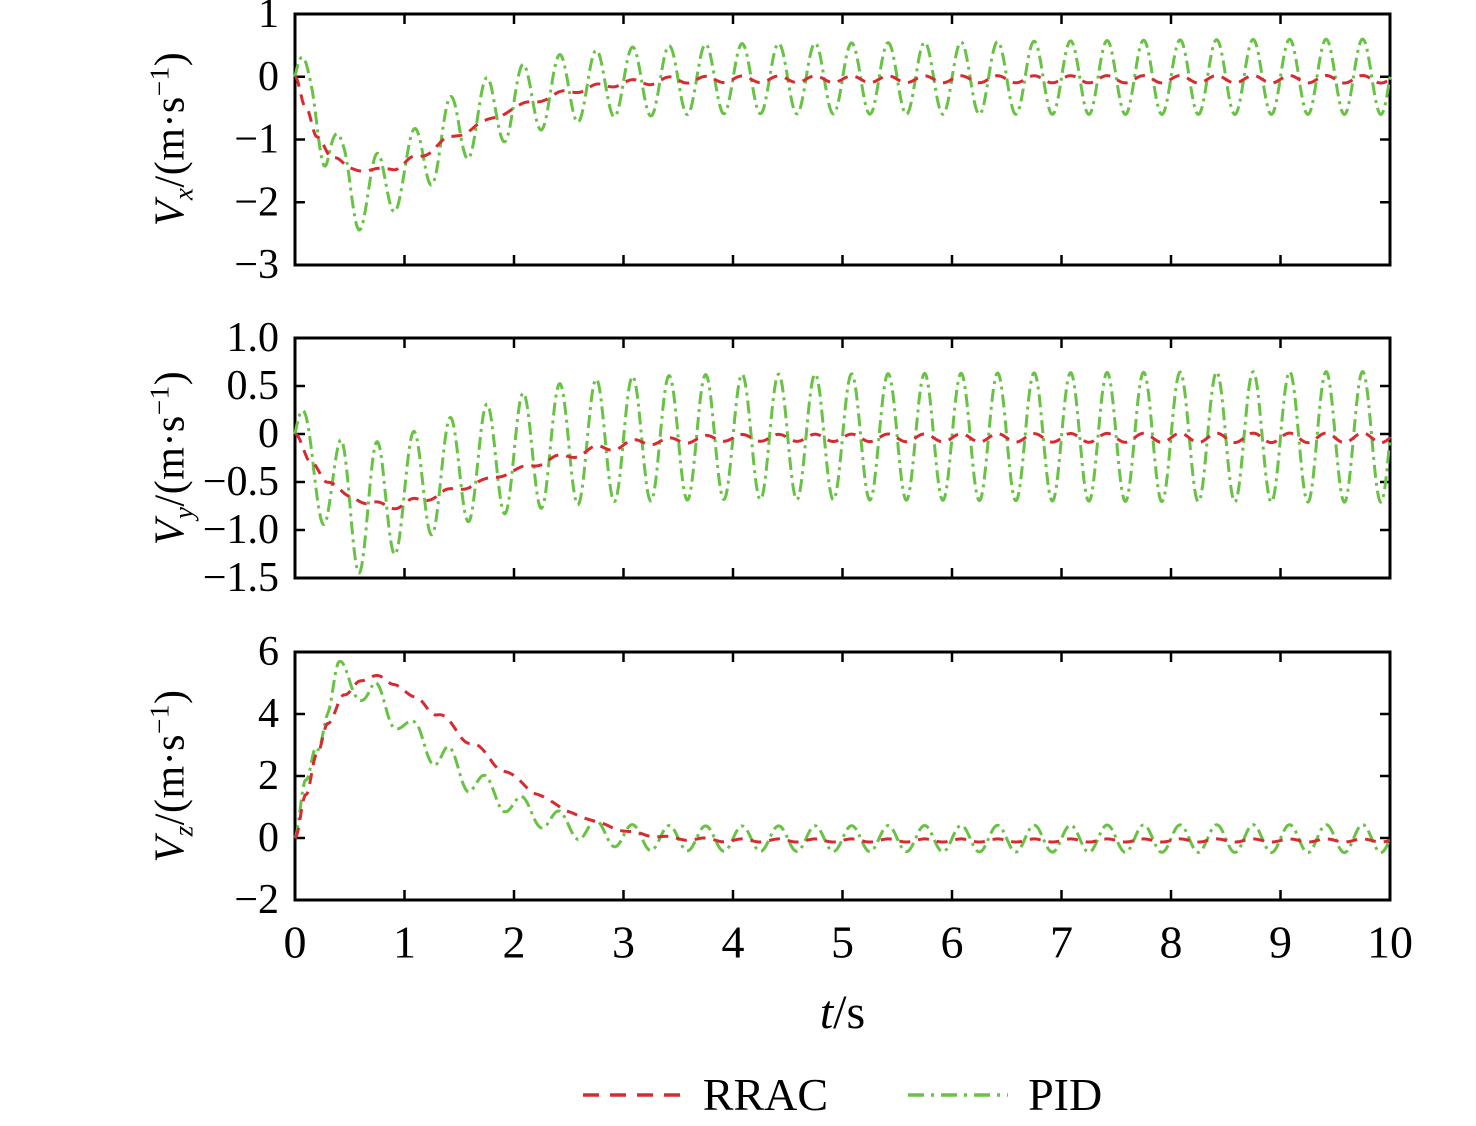  Describe the element at coordinates (268, 18) in the screenshot. I see `y-tick-label: 1` at that location.